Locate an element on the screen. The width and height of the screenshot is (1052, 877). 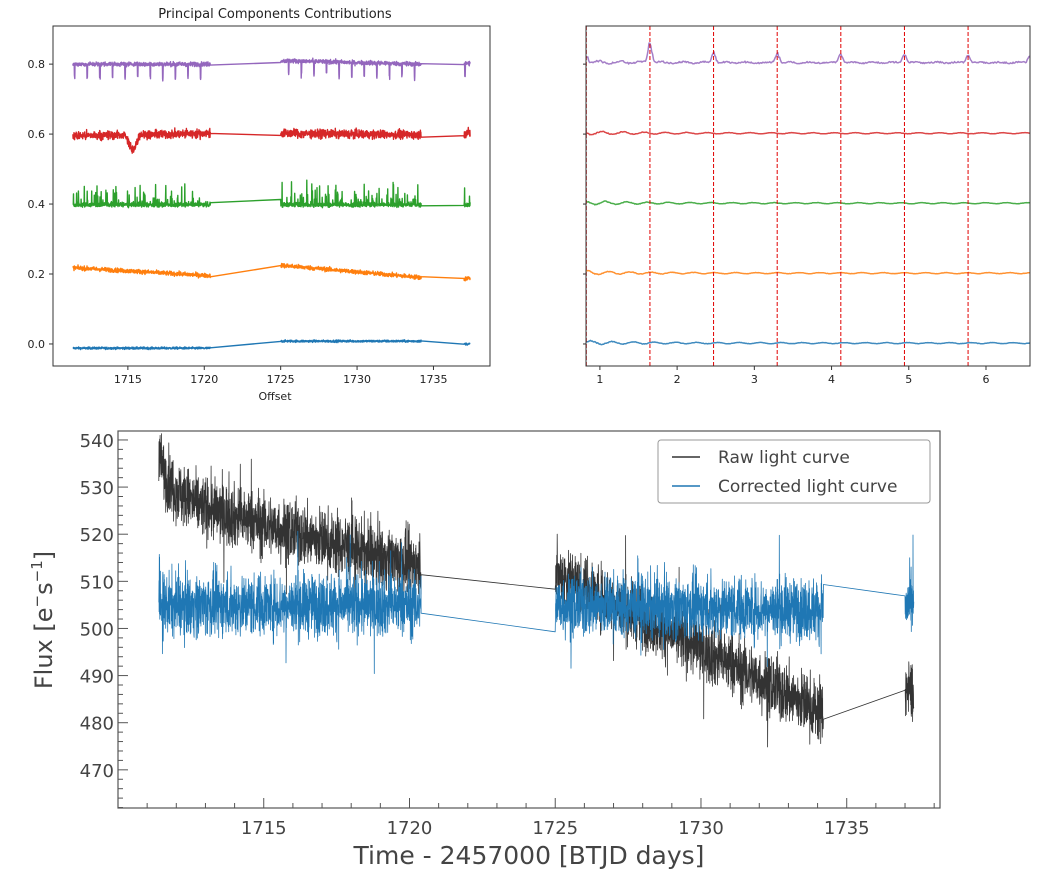
pca-xtick-label: 1730 is located at coordinates (357, 379).